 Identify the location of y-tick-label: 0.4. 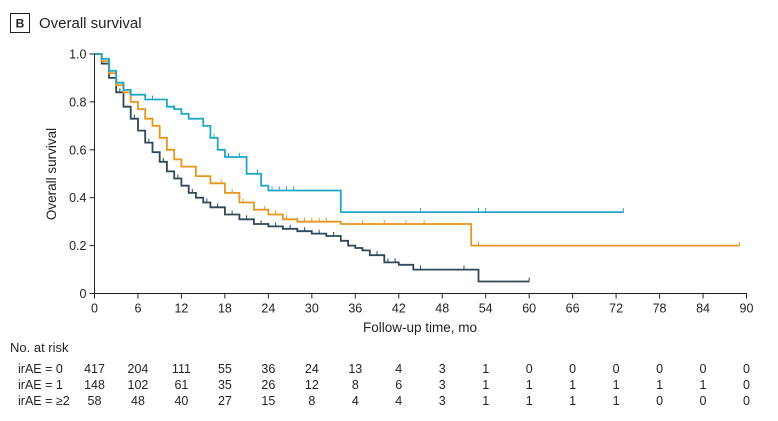
(77, 198).